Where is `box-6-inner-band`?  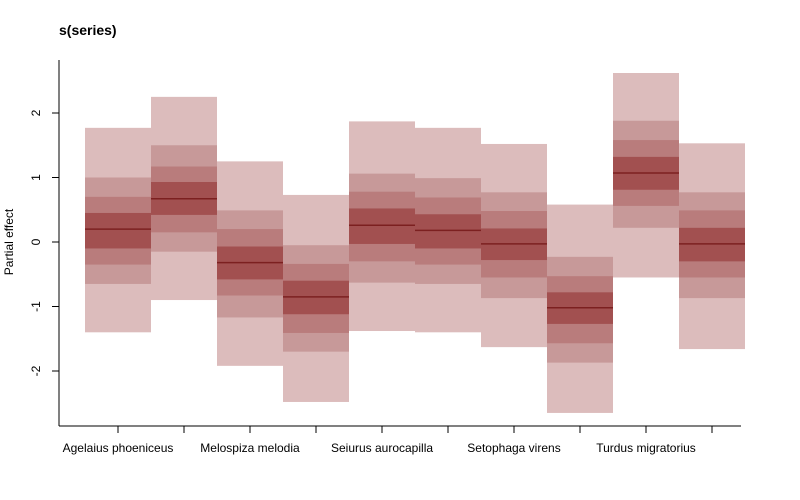
box-6-inner-band is located at coordinates (448, 231).